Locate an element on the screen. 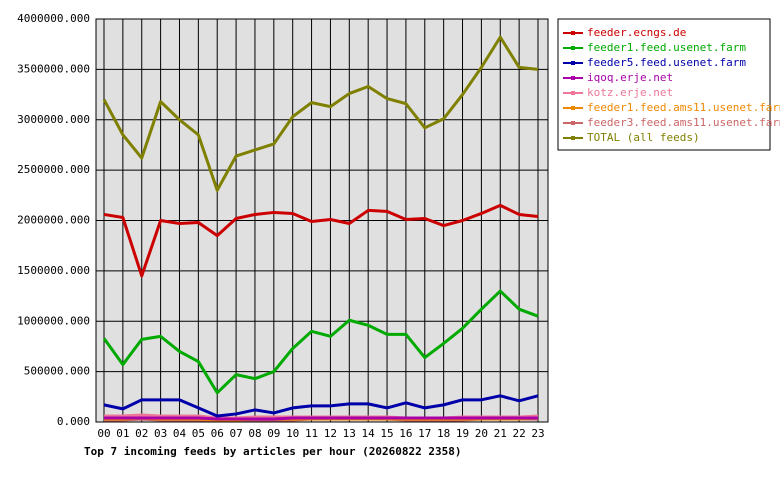 Image resolution: width=780 pixels, height=480 pixels. x-tick-label: 16 is located at coordinates (405, 433).